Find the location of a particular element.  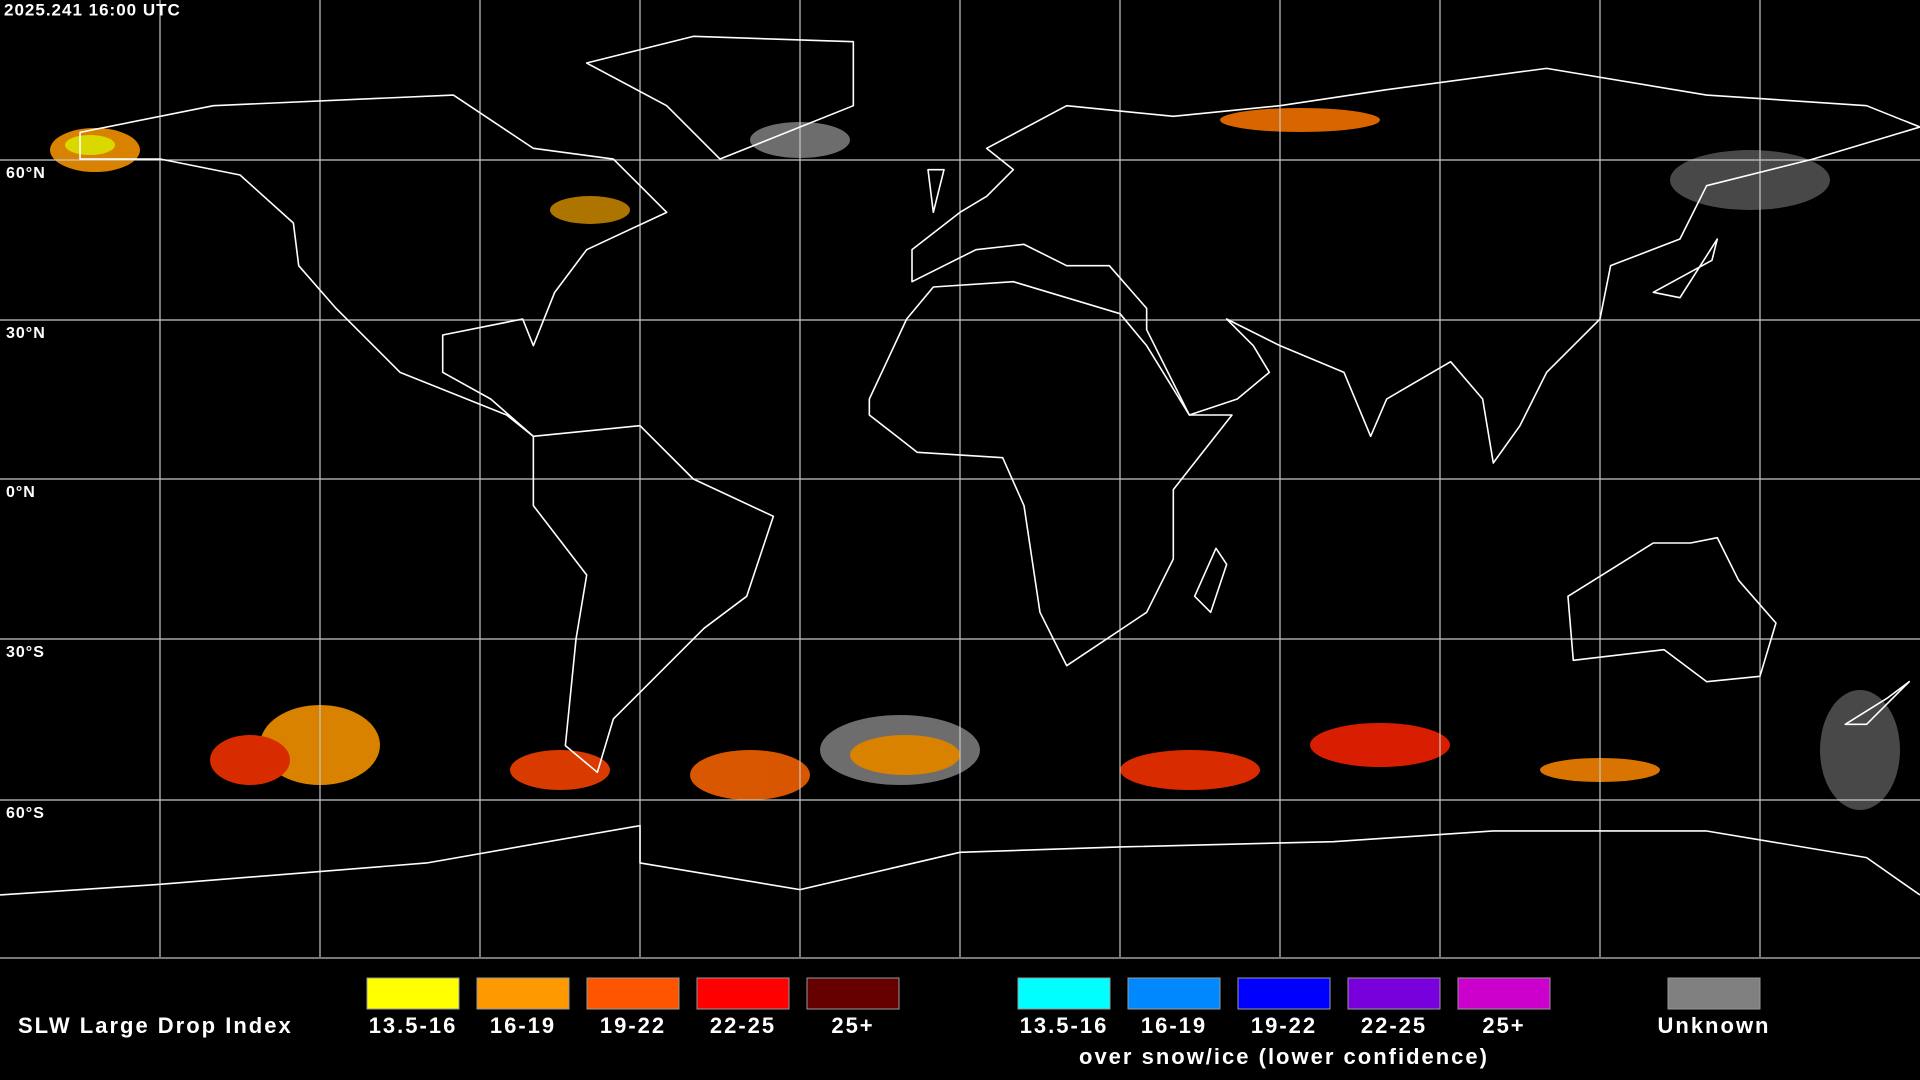

latitude-label: 30°N is located at coordinates (26, 333).